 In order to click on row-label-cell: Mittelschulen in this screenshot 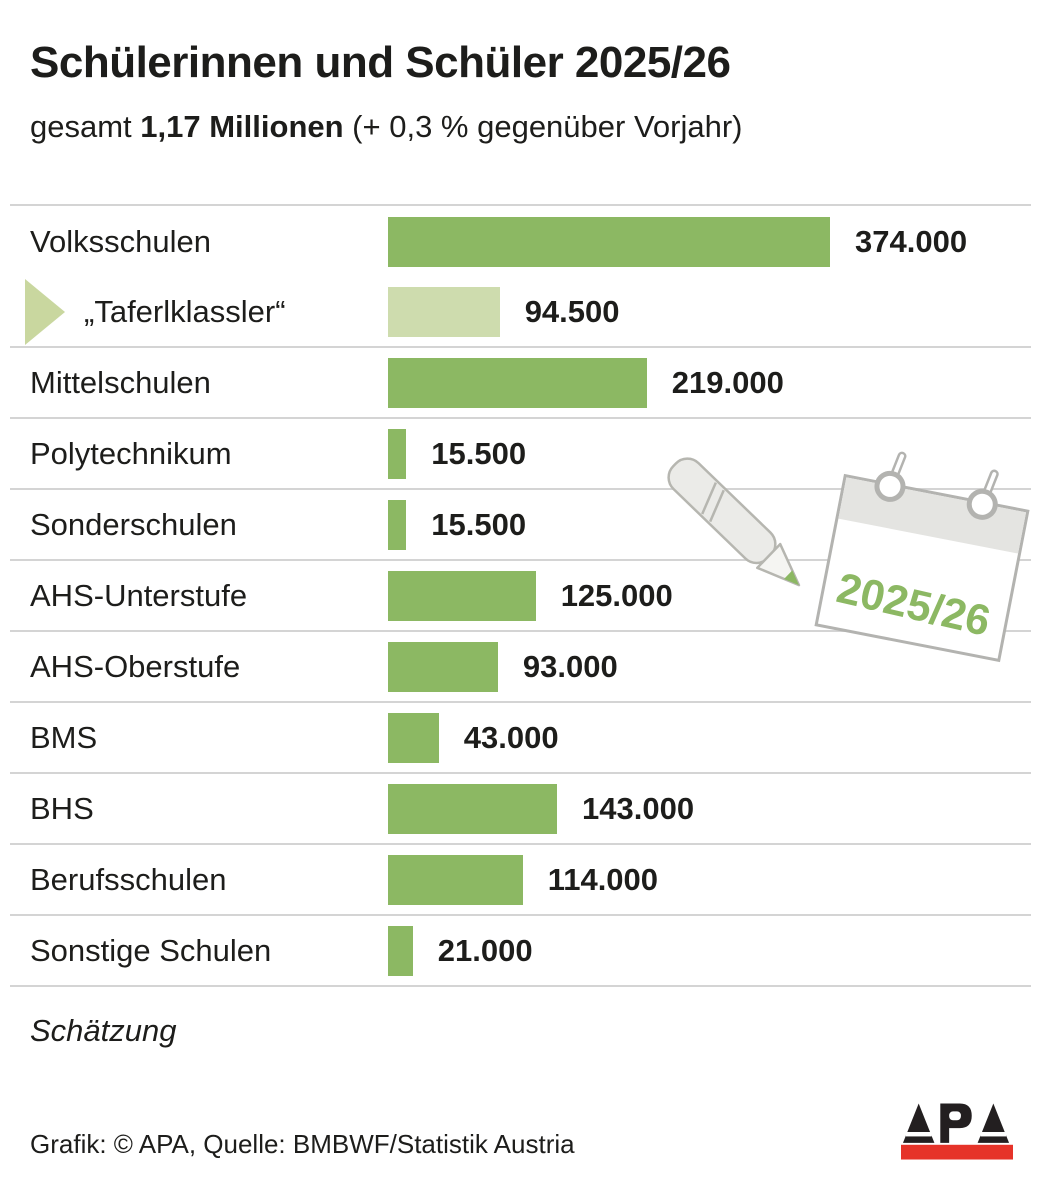, I will do `click(209, 383)`.